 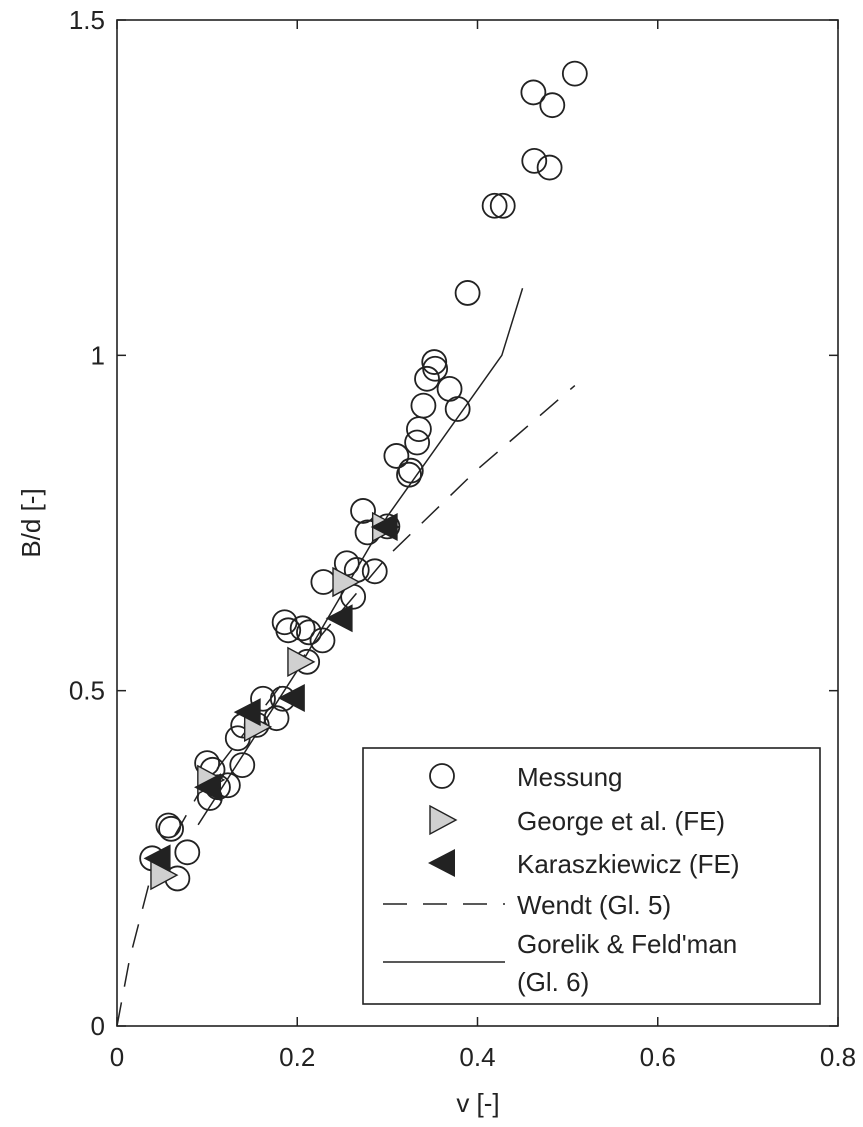 I want to click on x-tick-label: 0.2, so click(x=297, y=1057).